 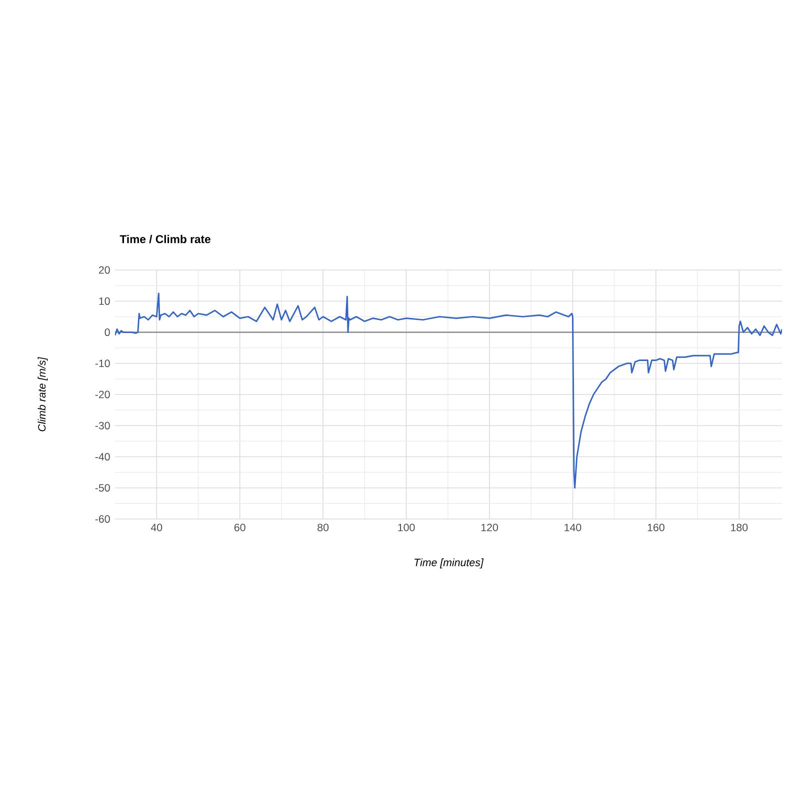 What do you see at coordinates (102, 519) in the screenshot?
I see `y-tick-label: -60` at bounding box center [102, 519].